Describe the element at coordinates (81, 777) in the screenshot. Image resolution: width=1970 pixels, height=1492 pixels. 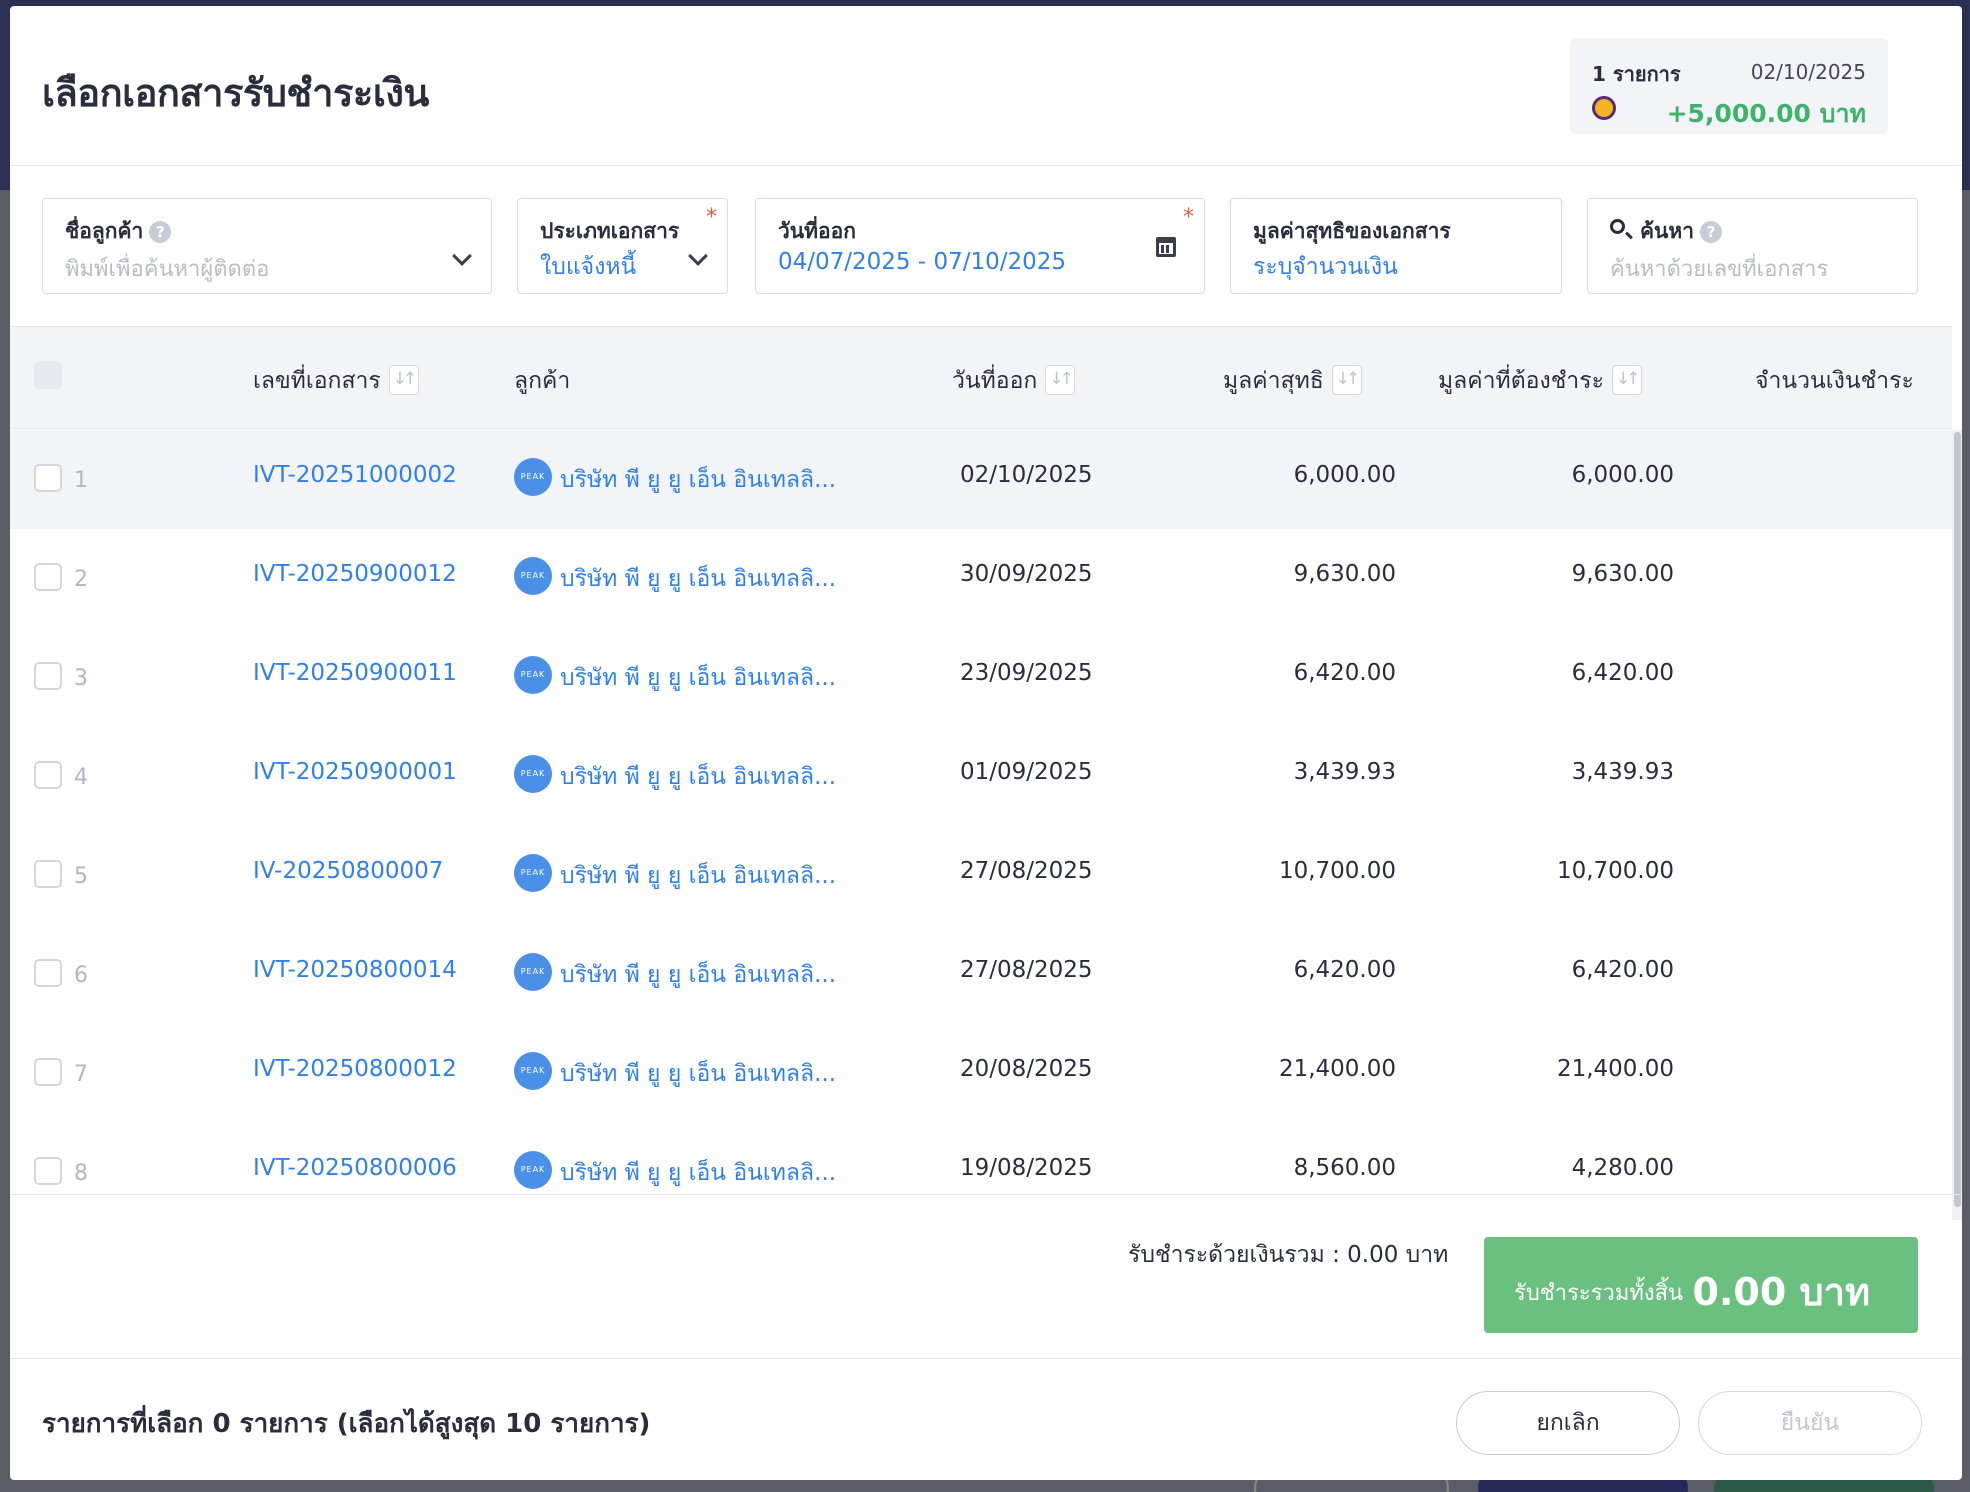
I see `row-number: 4` at that location.